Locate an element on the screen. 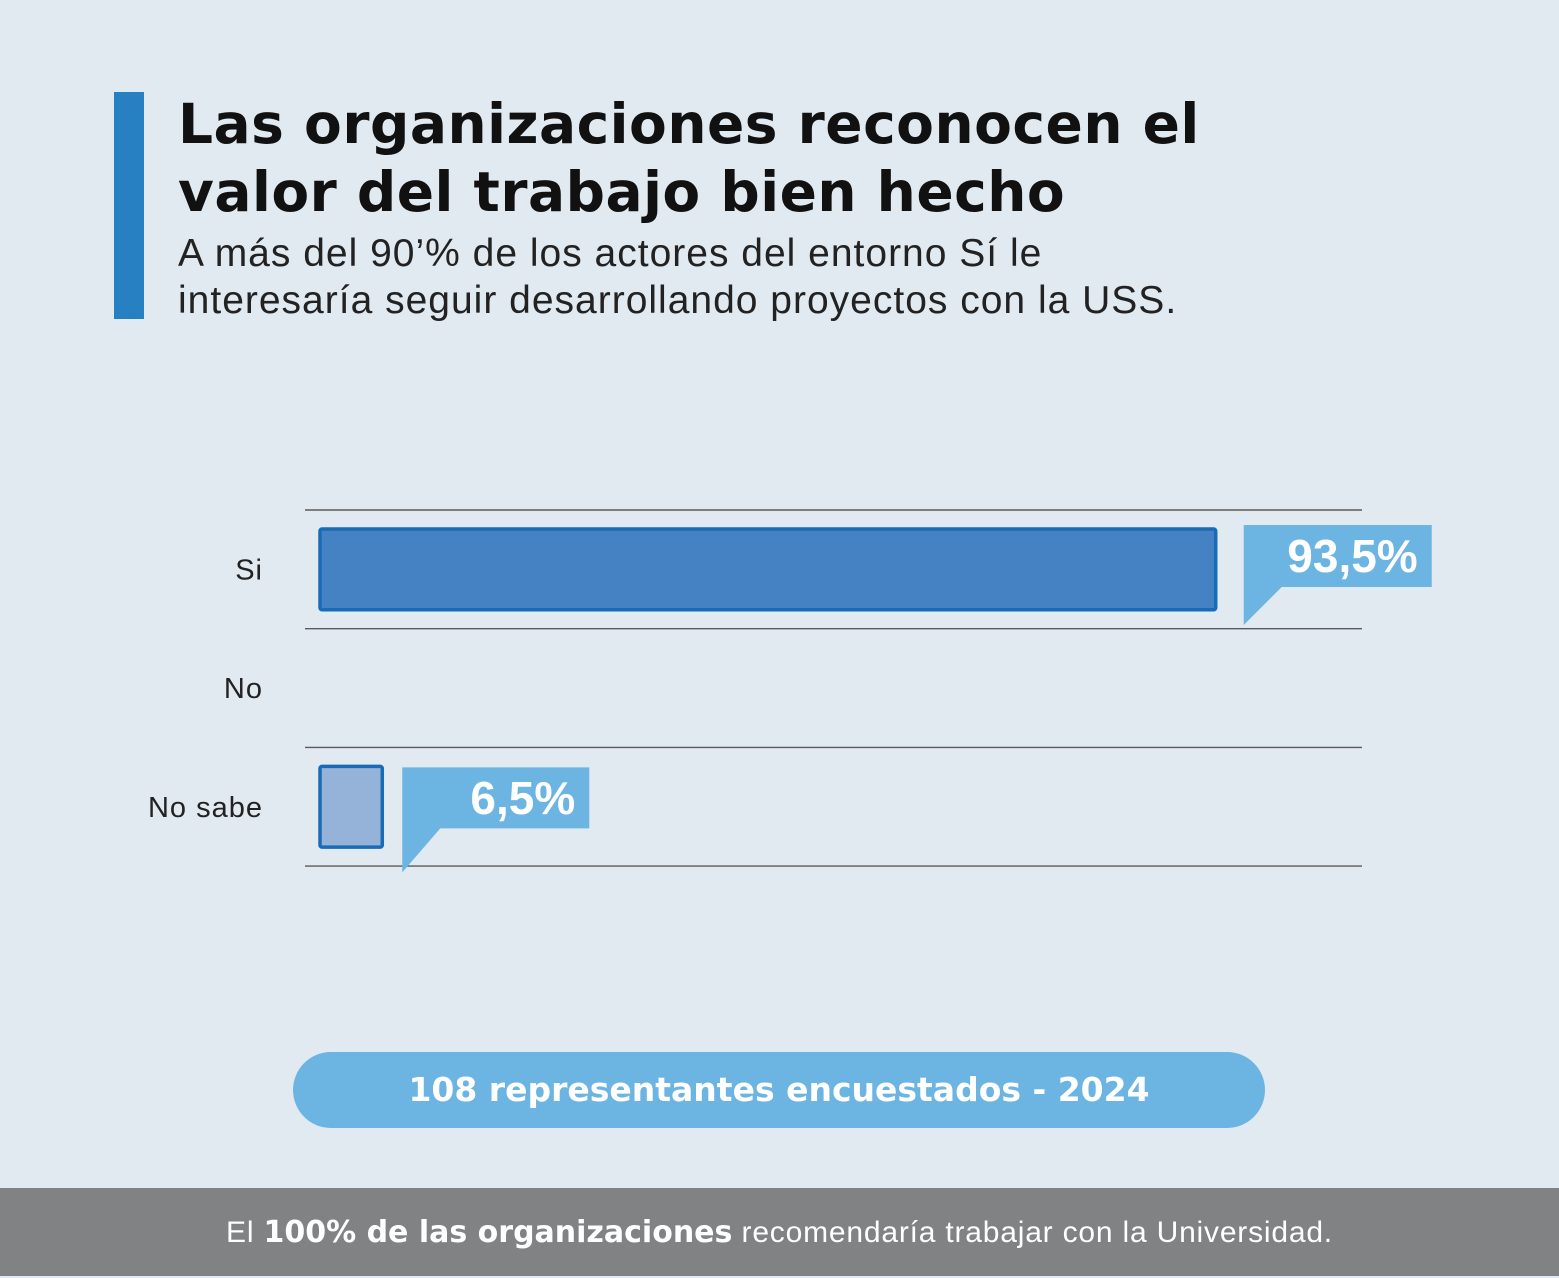  footer-prefix: El is located at coordinates (245, 1232).